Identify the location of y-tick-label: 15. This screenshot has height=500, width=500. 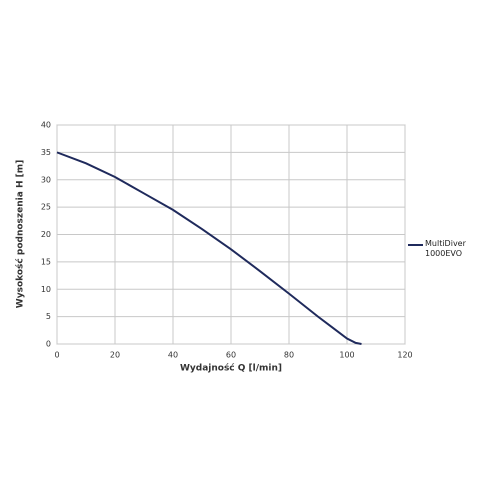
(46, 261).